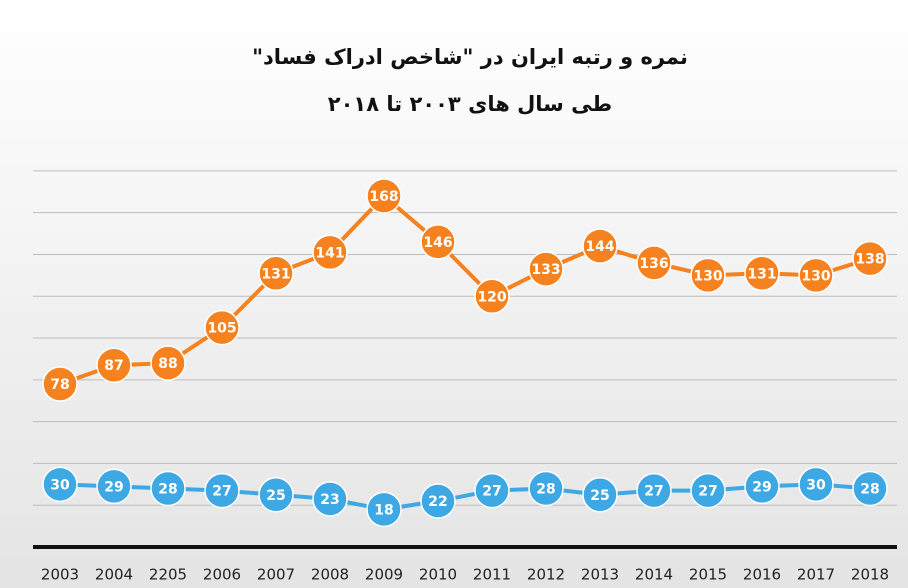 Image resolution: width=908 pixels, height=588 pixels. I want to click on data-label: 141, so click(329, 253).